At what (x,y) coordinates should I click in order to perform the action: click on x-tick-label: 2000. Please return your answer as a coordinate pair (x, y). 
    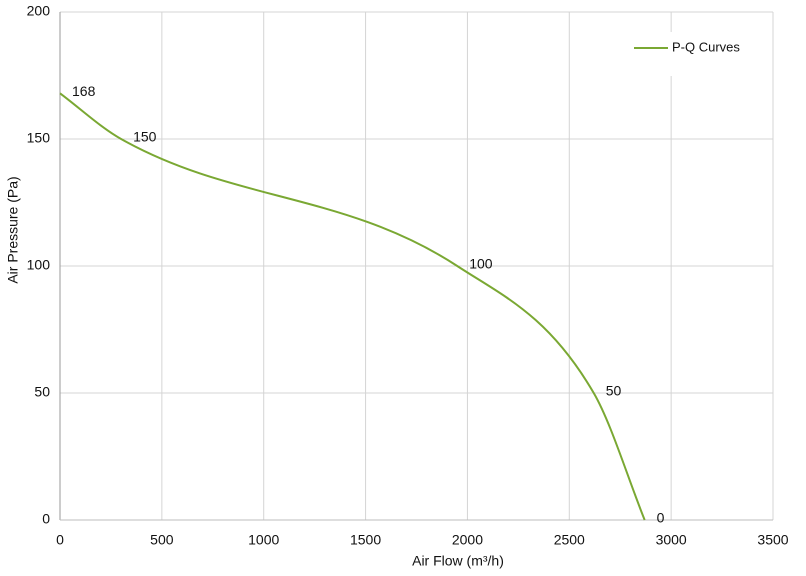
    Looking at the image, I should click on (467, 540).